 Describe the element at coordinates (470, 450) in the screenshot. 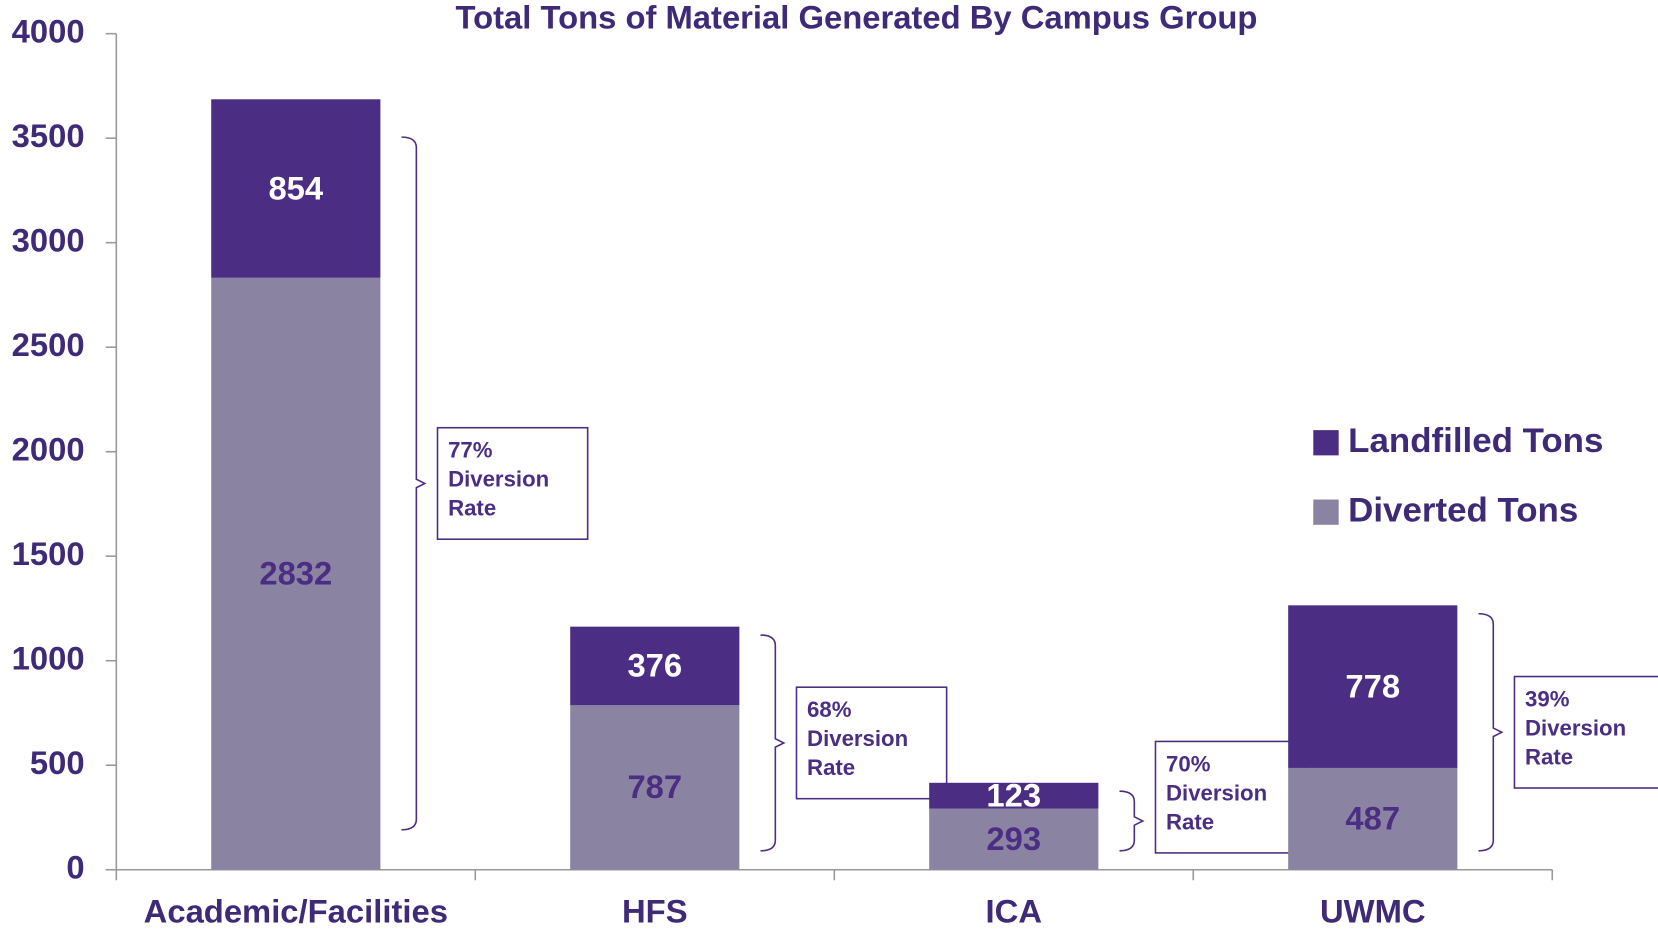

I see `annotation-text: 77%` at that location.